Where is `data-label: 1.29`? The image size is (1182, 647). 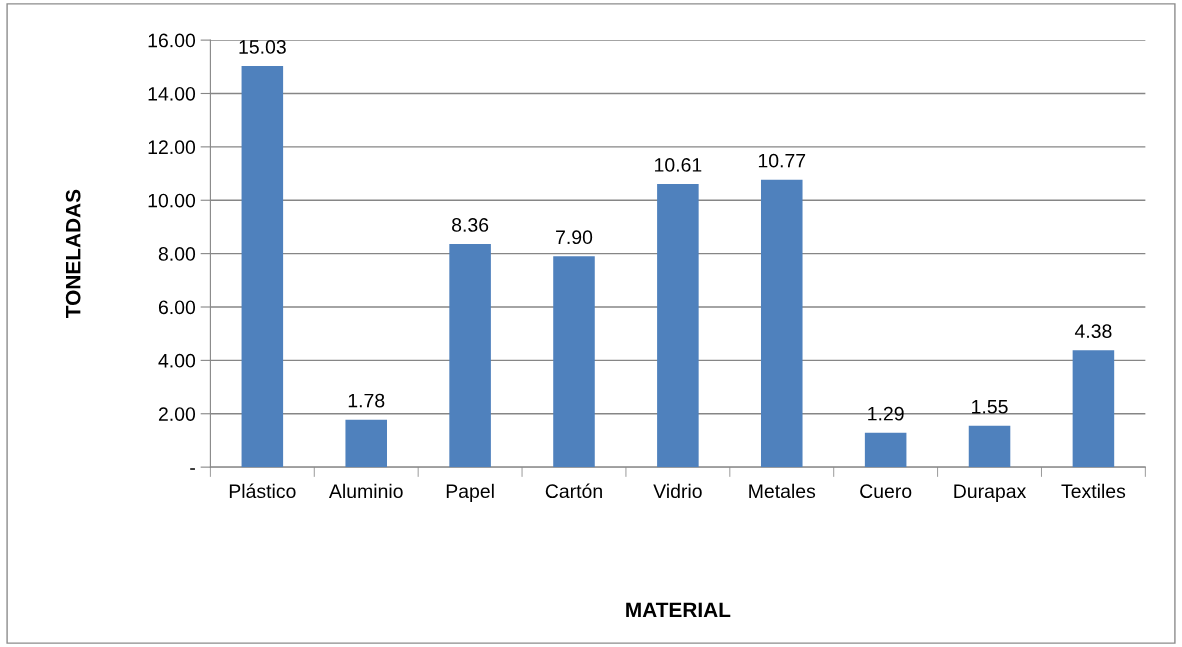
data-label: 1.29 is located at coordinates (886, 413).